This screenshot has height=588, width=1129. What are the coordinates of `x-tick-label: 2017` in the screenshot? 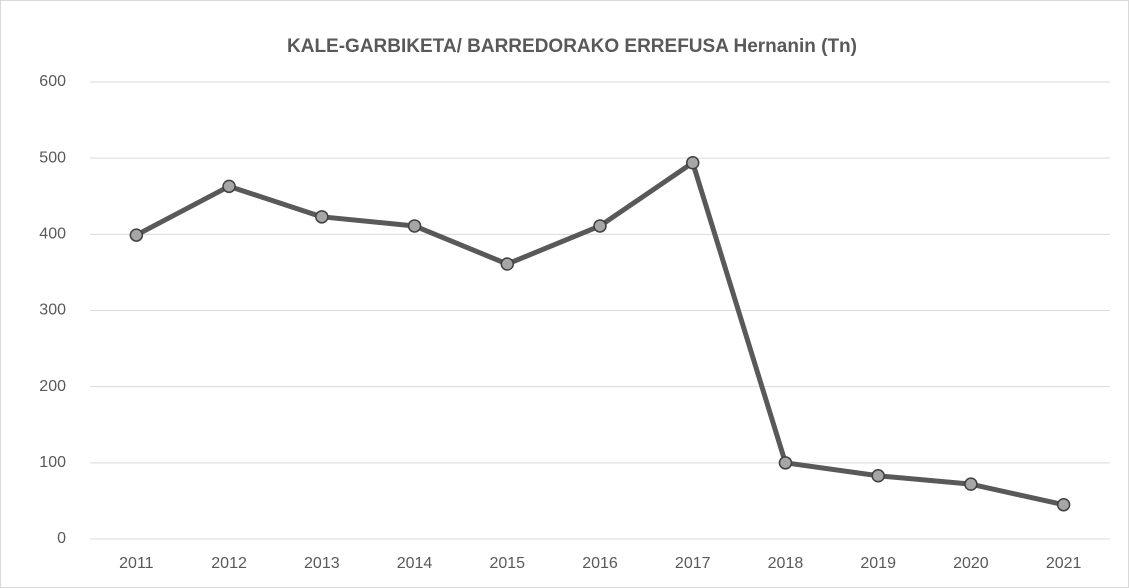 It's located at (693, 563).